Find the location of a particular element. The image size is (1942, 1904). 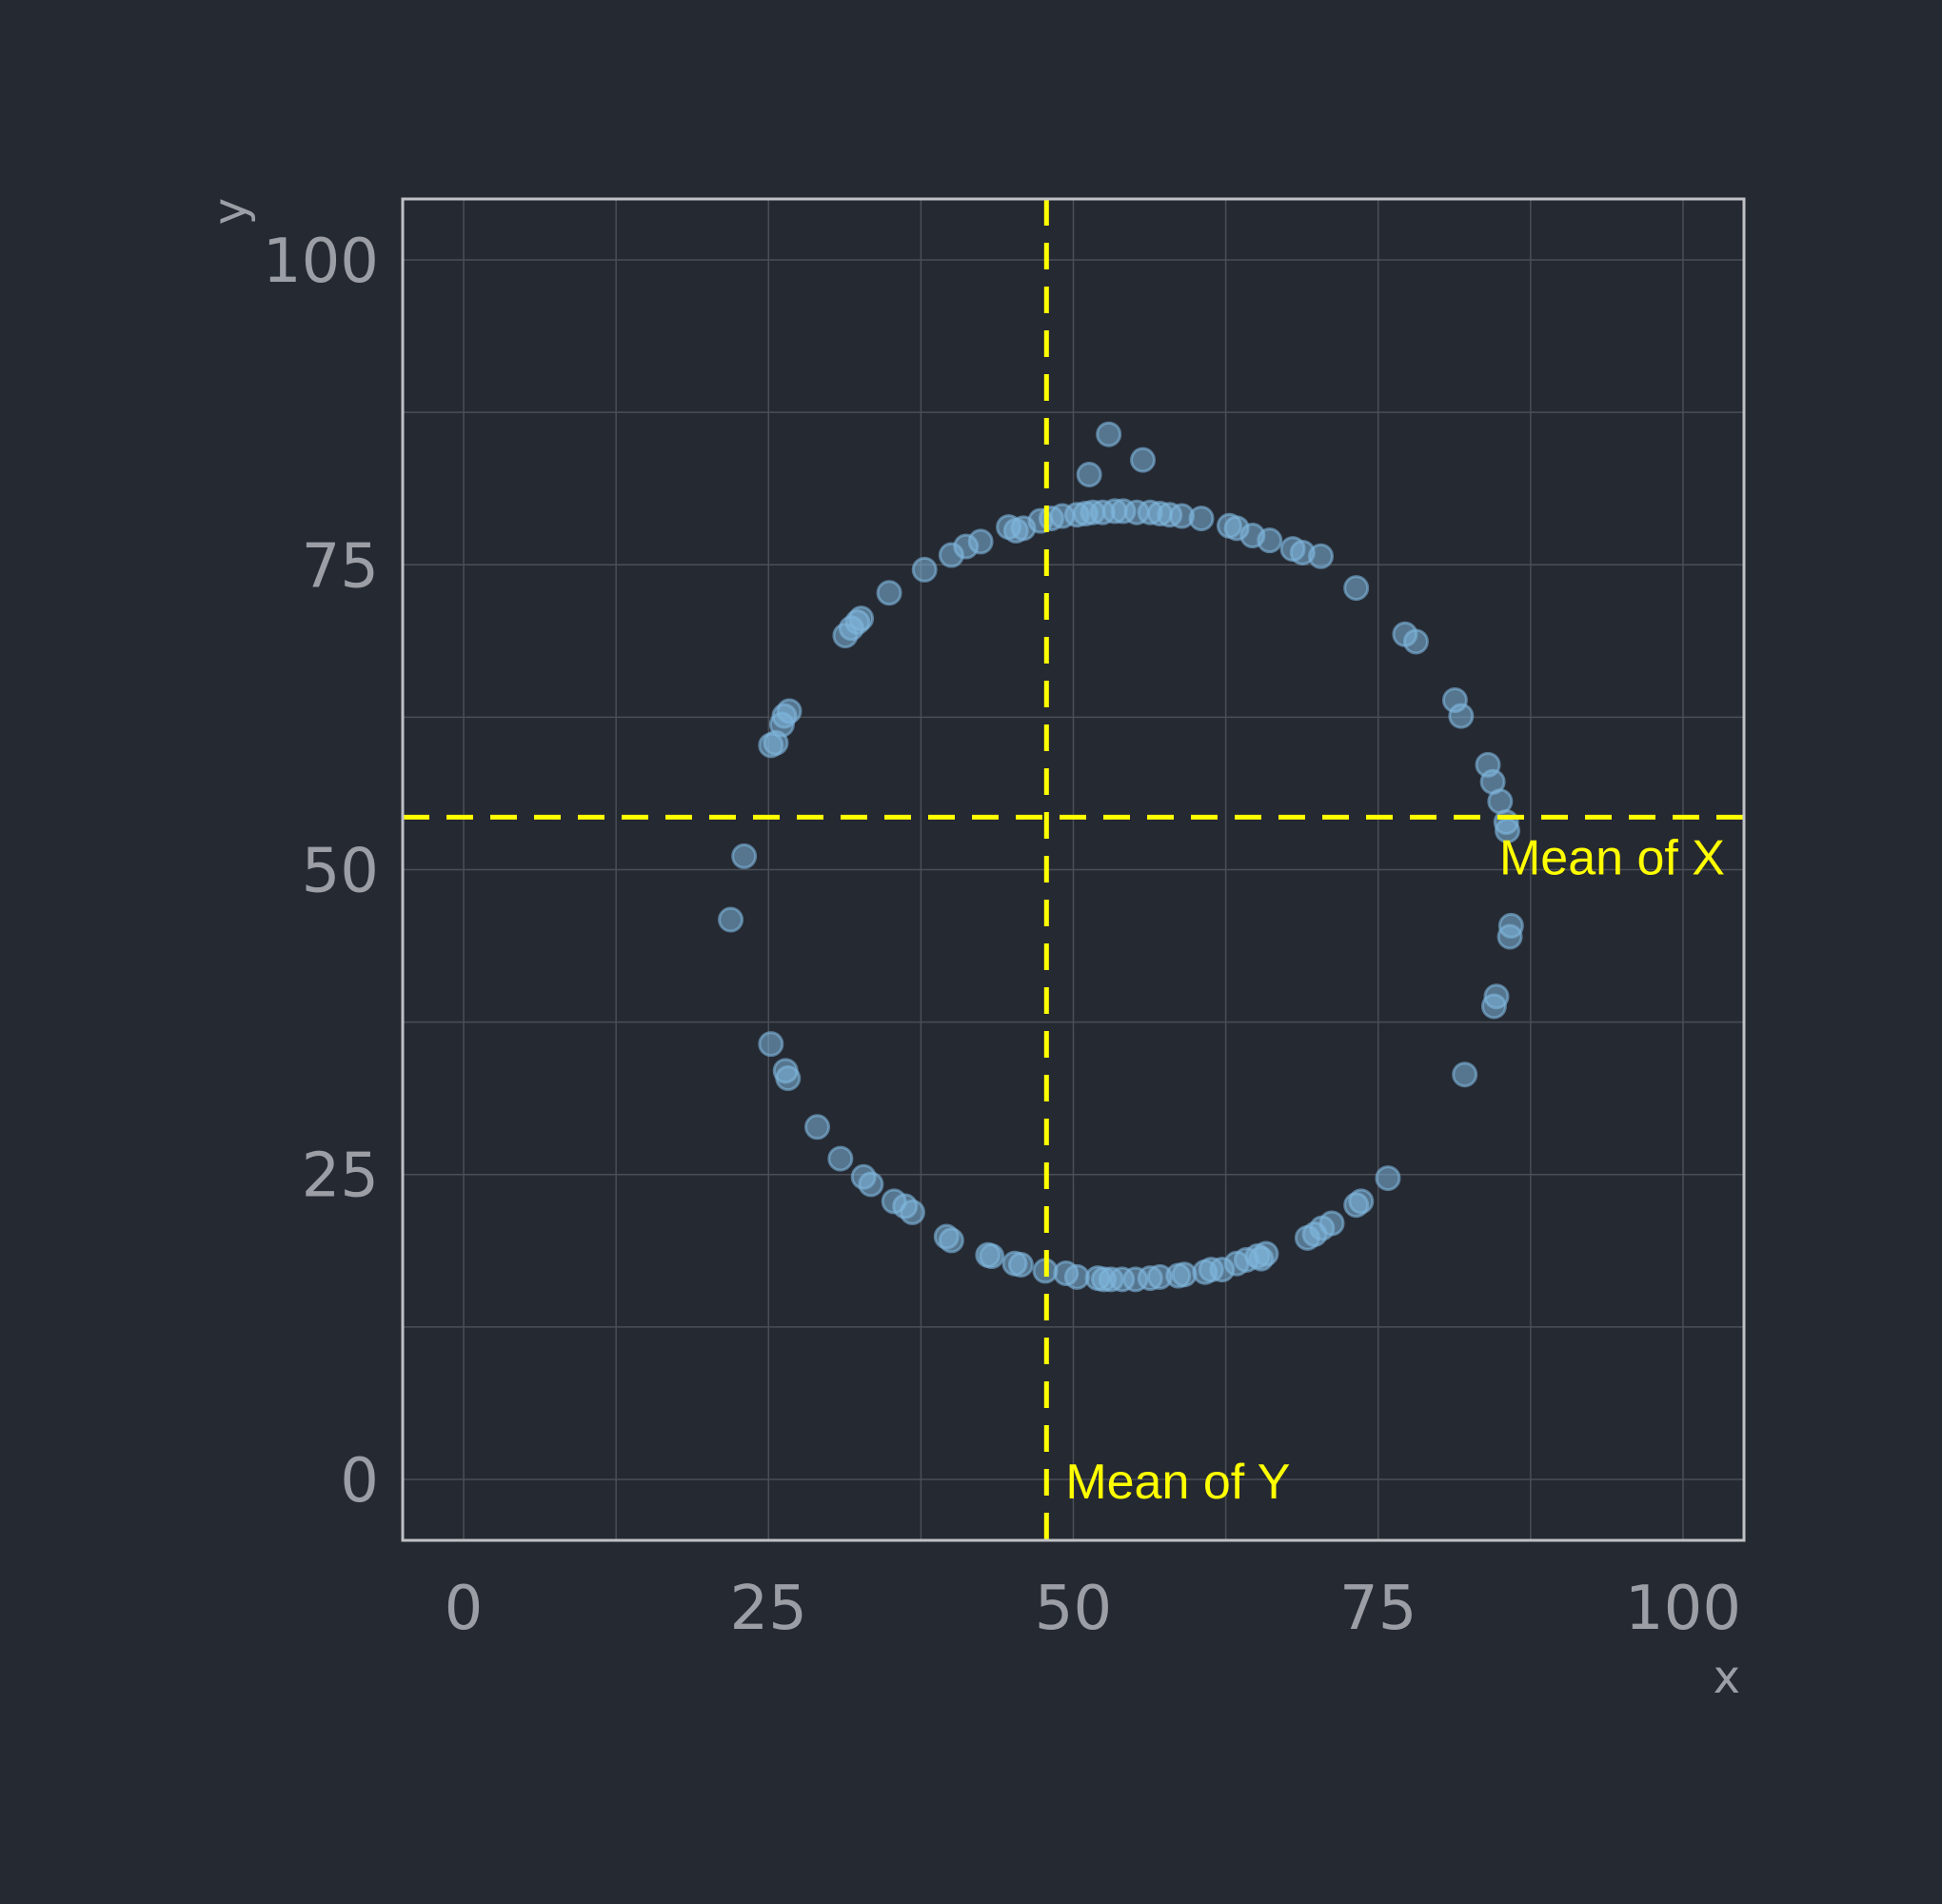

x-tick-label: 50 is located at coordinates (1073, 1609).